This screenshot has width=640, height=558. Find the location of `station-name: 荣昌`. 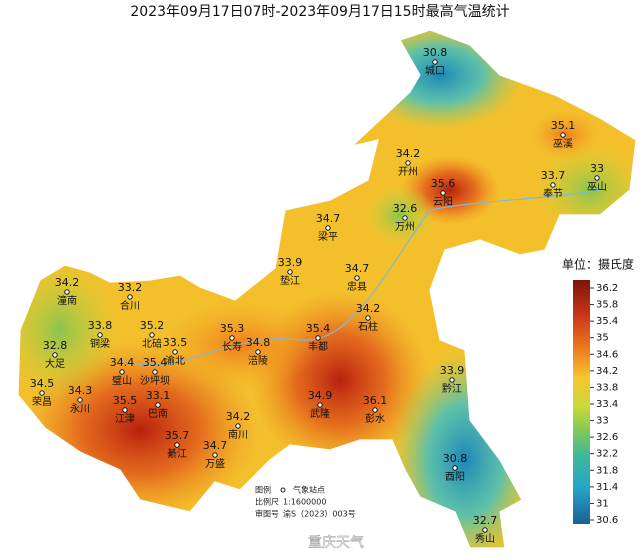

station-name: 荣昌 is located at coordinates (42, 402).